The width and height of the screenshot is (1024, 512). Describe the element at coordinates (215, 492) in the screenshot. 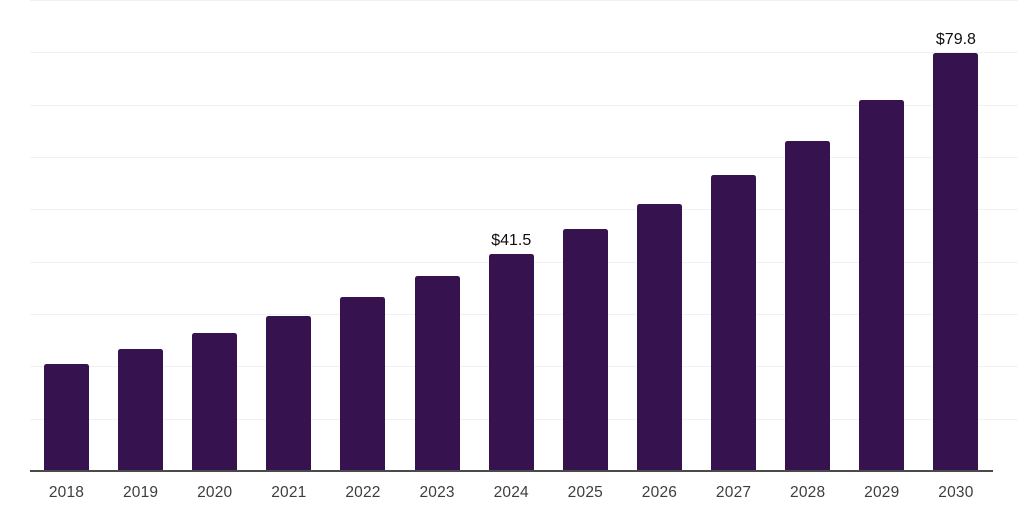

I see `x-tick-2020: 2020` at that location.